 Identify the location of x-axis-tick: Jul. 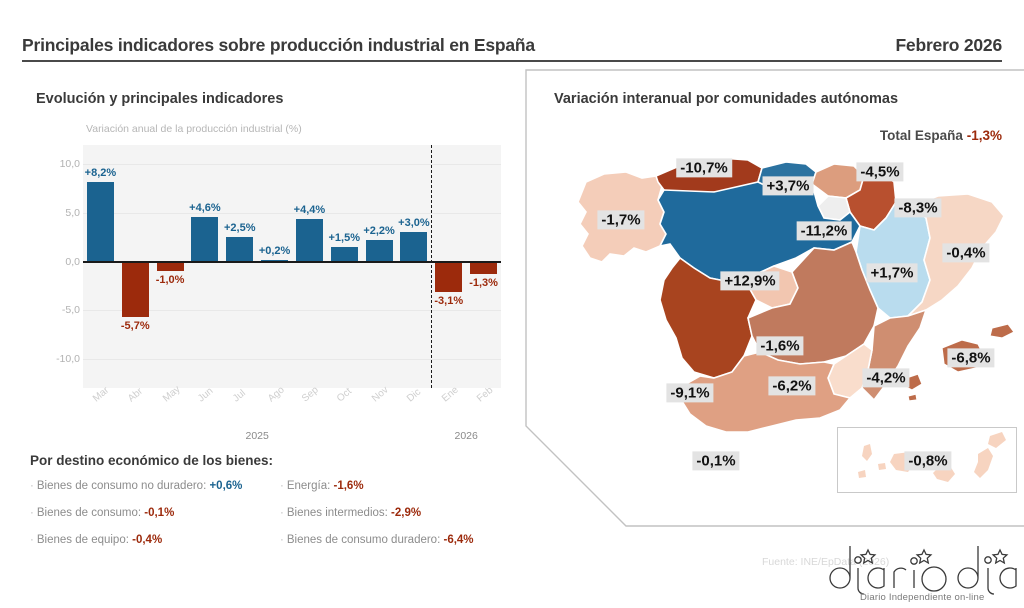
(239, 396).